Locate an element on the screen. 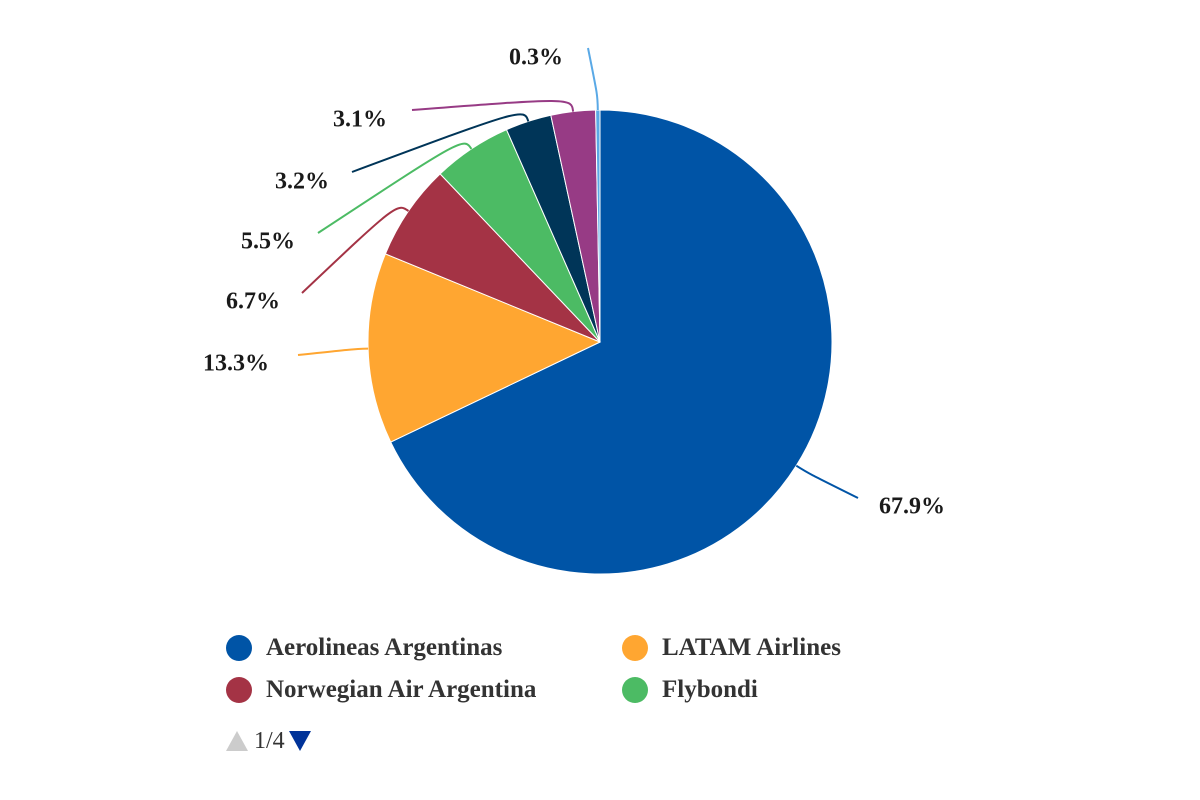 This screenshot has width=1200, height=800. legend-item-flybondi: Flybondi is located at coordinates (690, 690).